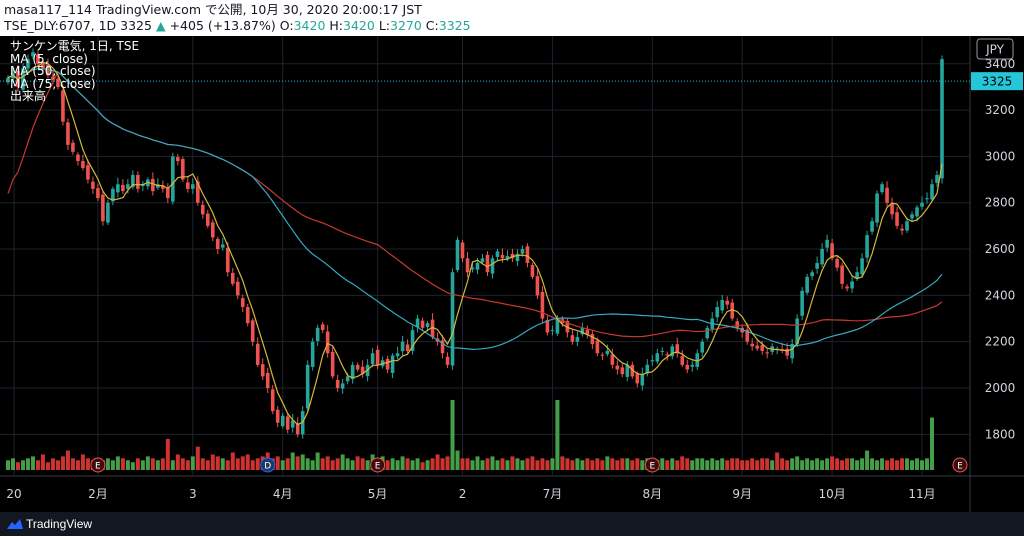 This screenshot has height=536, width=1024. What do you see at coordinates (283, 494) in the screenshot?
I see `x-tick-label: 4月` at bounding box center [283, 494].